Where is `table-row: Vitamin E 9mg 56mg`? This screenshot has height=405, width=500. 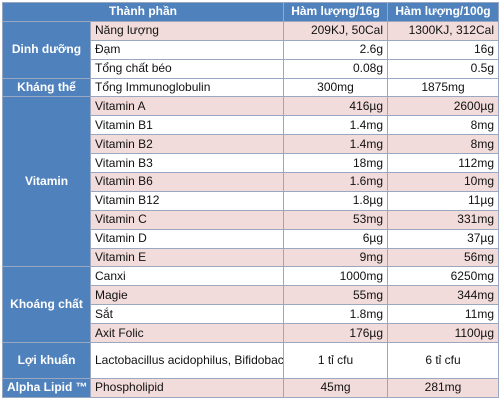 table-row: Vitamin E 9mg 56mg is located at coordinates (251, 257).